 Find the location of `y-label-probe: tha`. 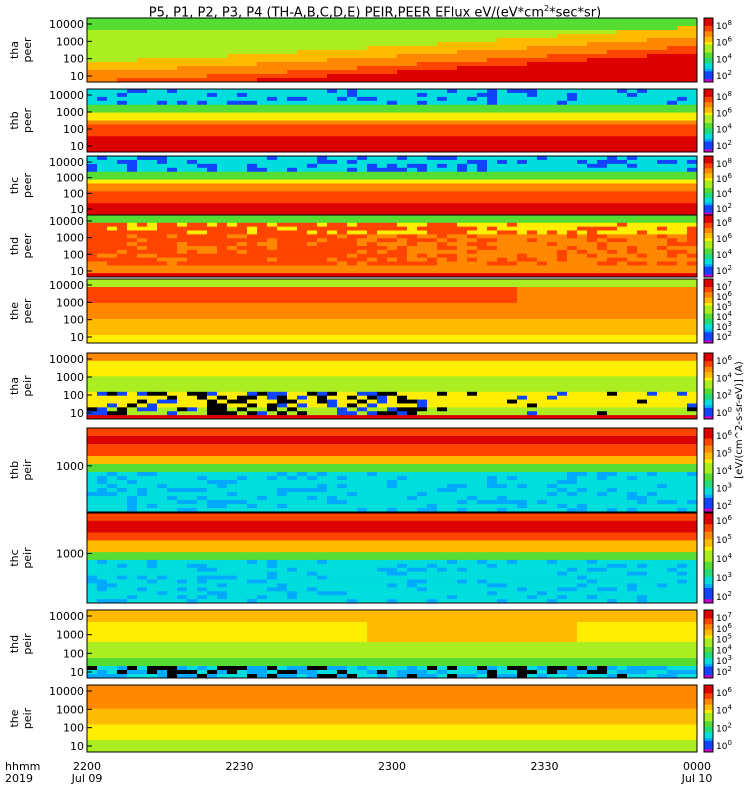

y-label-probe: tha is located at coordinates (14, 50).